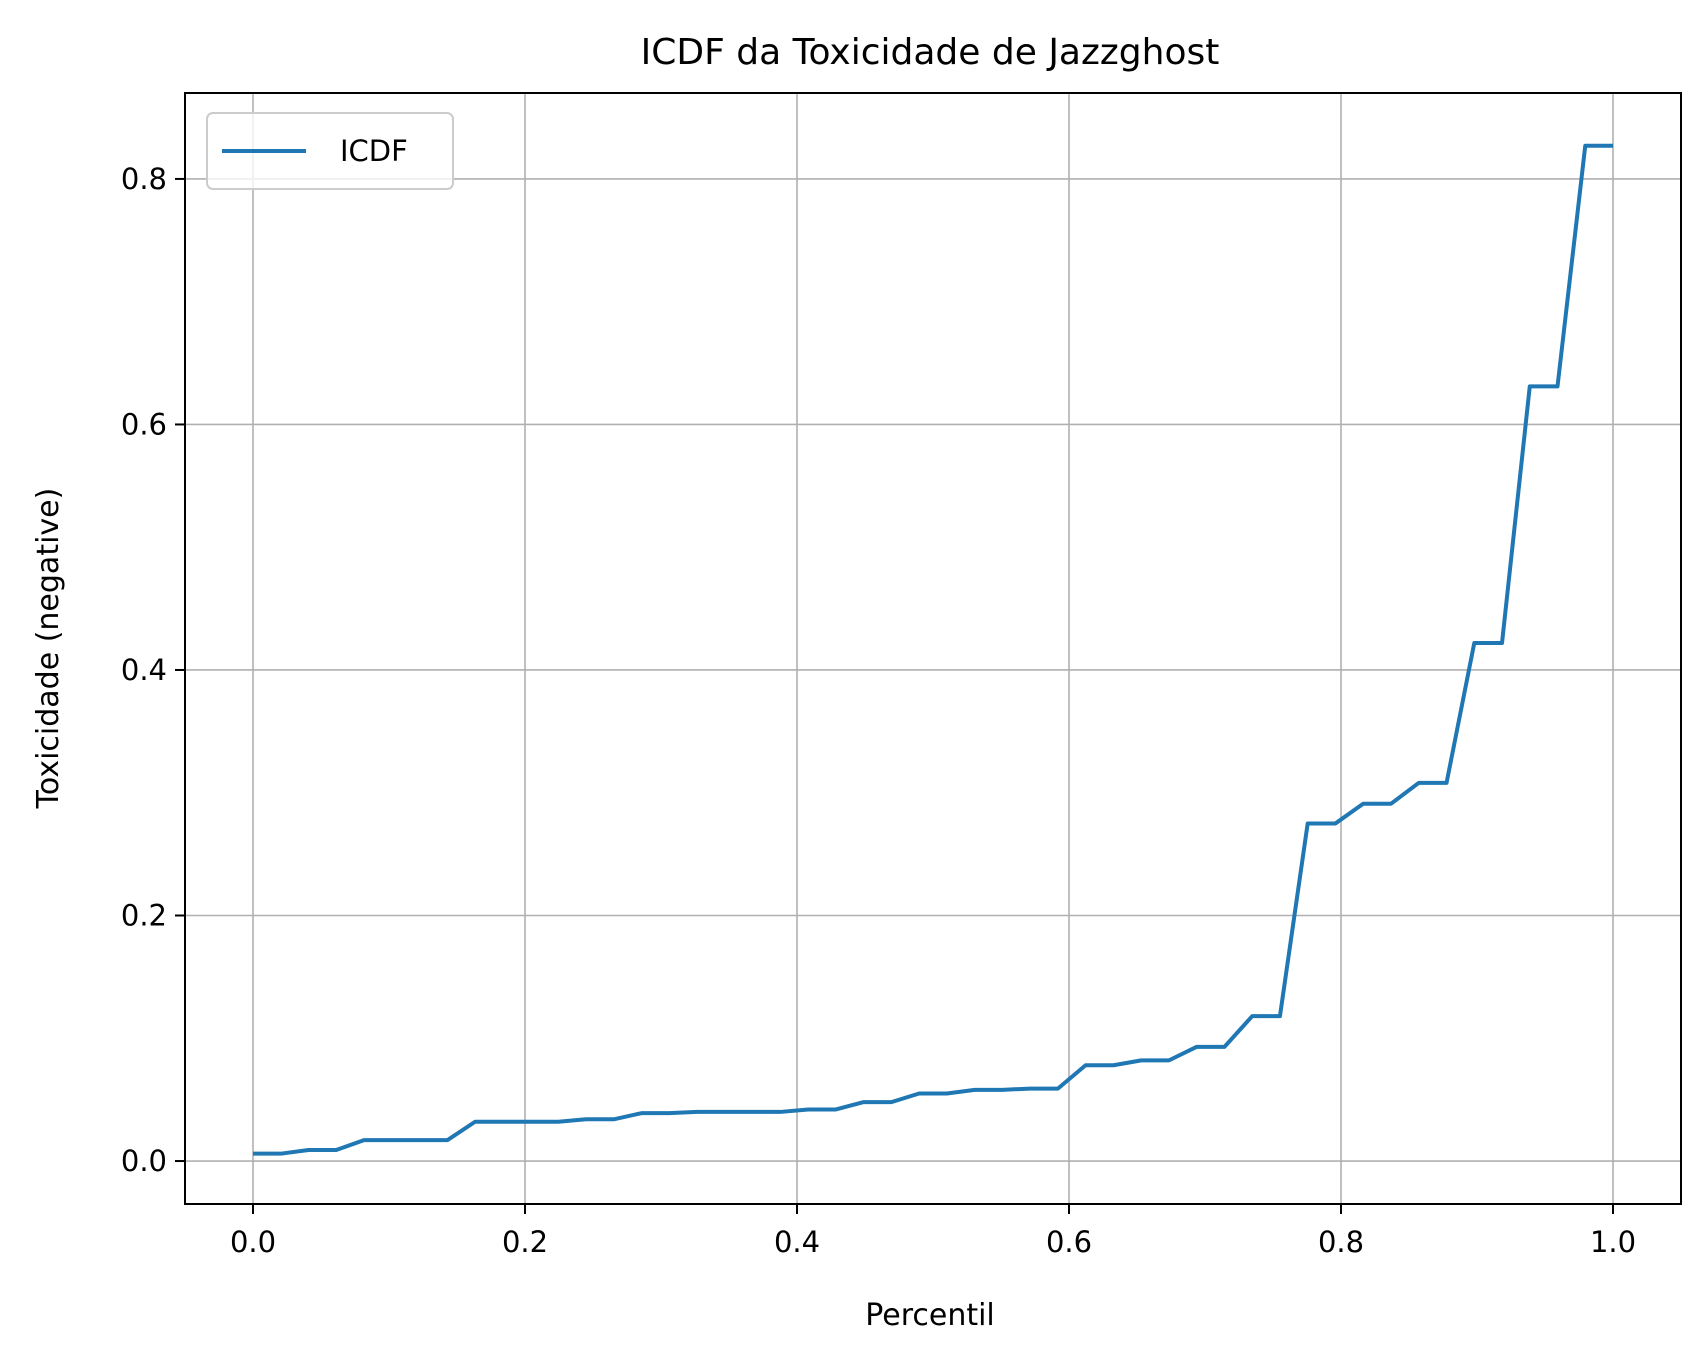 Image resolution: width=1702 pixels, height=1361 pixels. Describe the element at coordinates (253, 1242) in the screenshot. I see `x-tick-label: 0.0` at that location.